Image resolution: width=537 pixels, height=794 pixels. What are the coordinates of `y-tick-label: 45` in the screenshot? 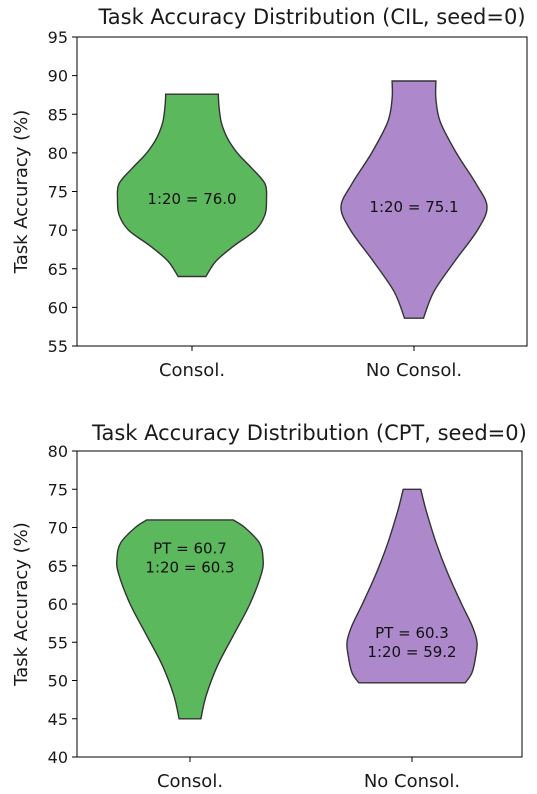 It's located at (58, 719).